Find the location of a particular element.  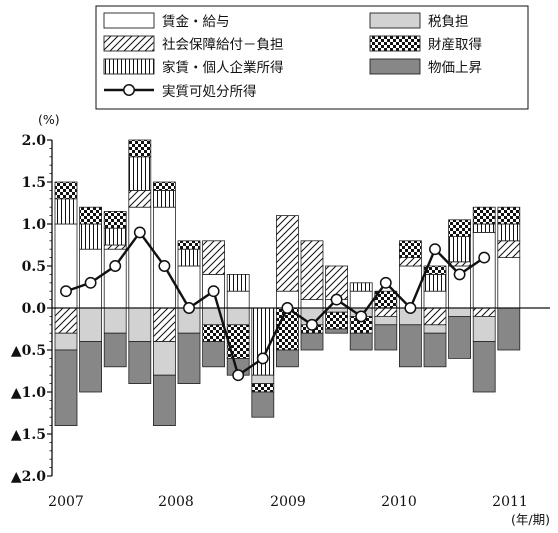

legend-label: 家賃・個人企業所得 is located at coordinates (223, 67).